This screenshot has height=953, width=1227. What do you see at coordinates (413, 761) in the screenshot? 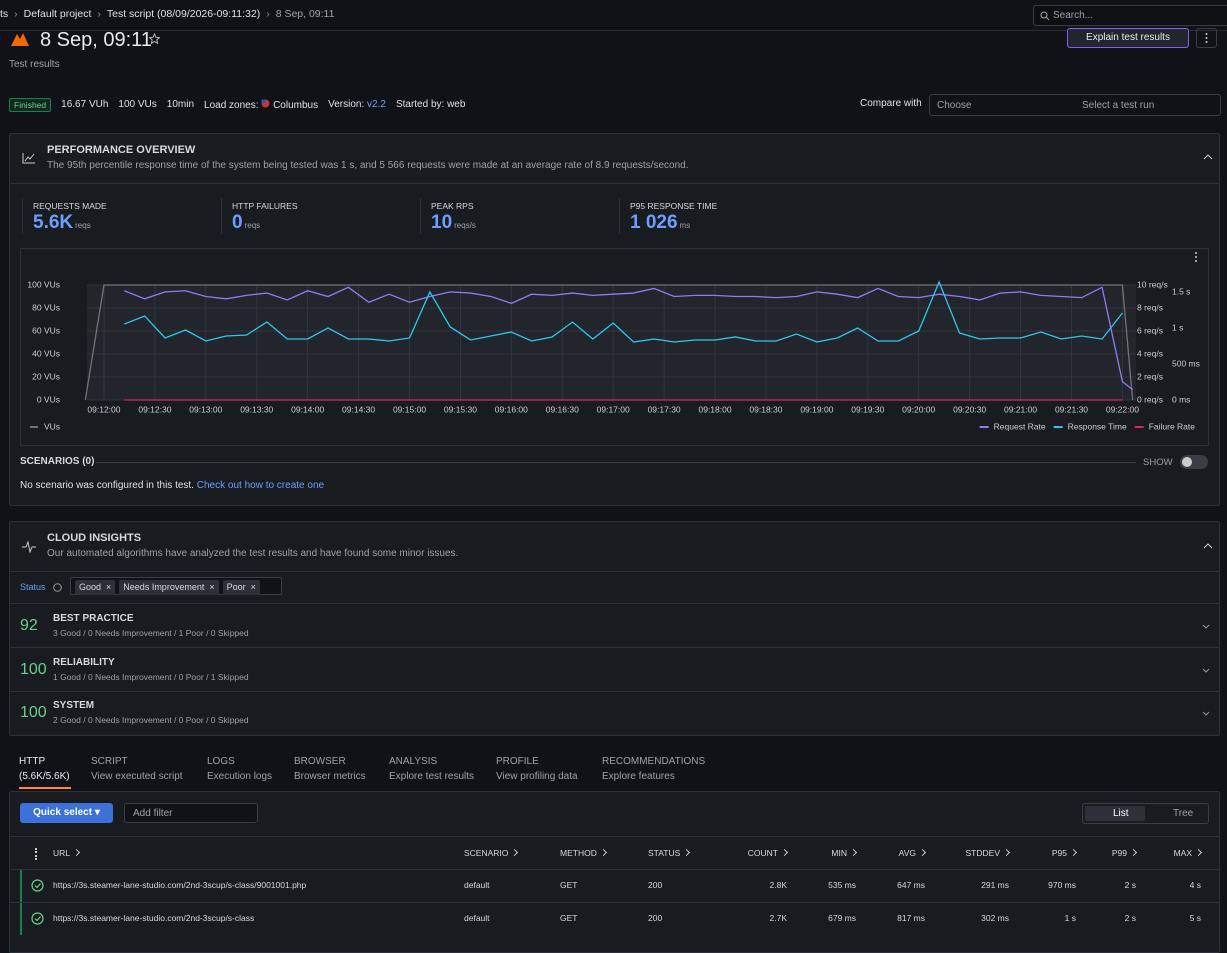
I see `tab-label: ANALYSIS` at bounding box center [413, 761].